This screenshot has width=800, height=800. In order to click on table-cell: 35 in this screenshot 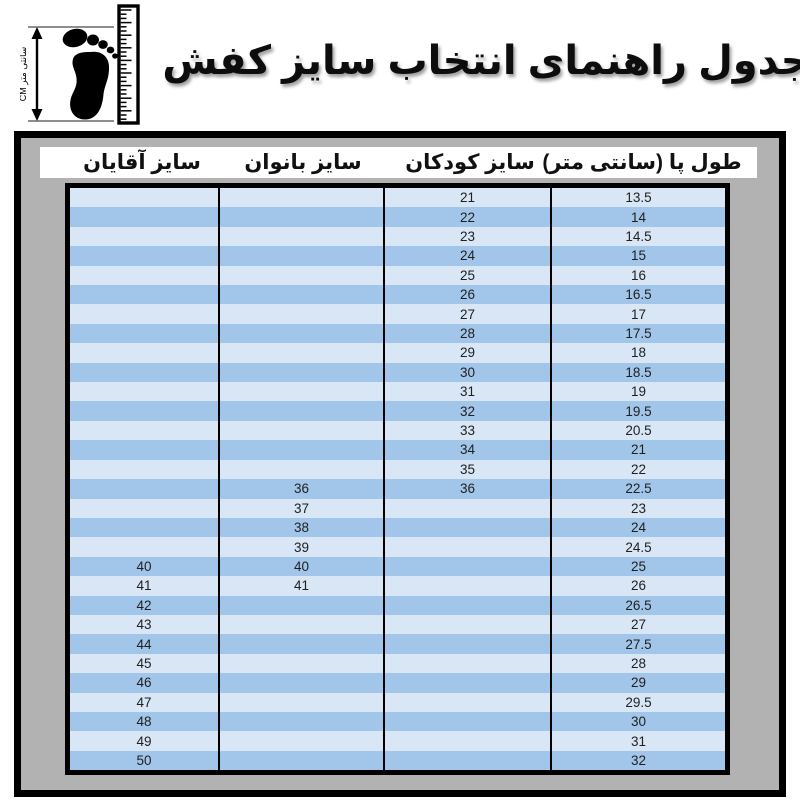, I will do `click(468, 469)`.